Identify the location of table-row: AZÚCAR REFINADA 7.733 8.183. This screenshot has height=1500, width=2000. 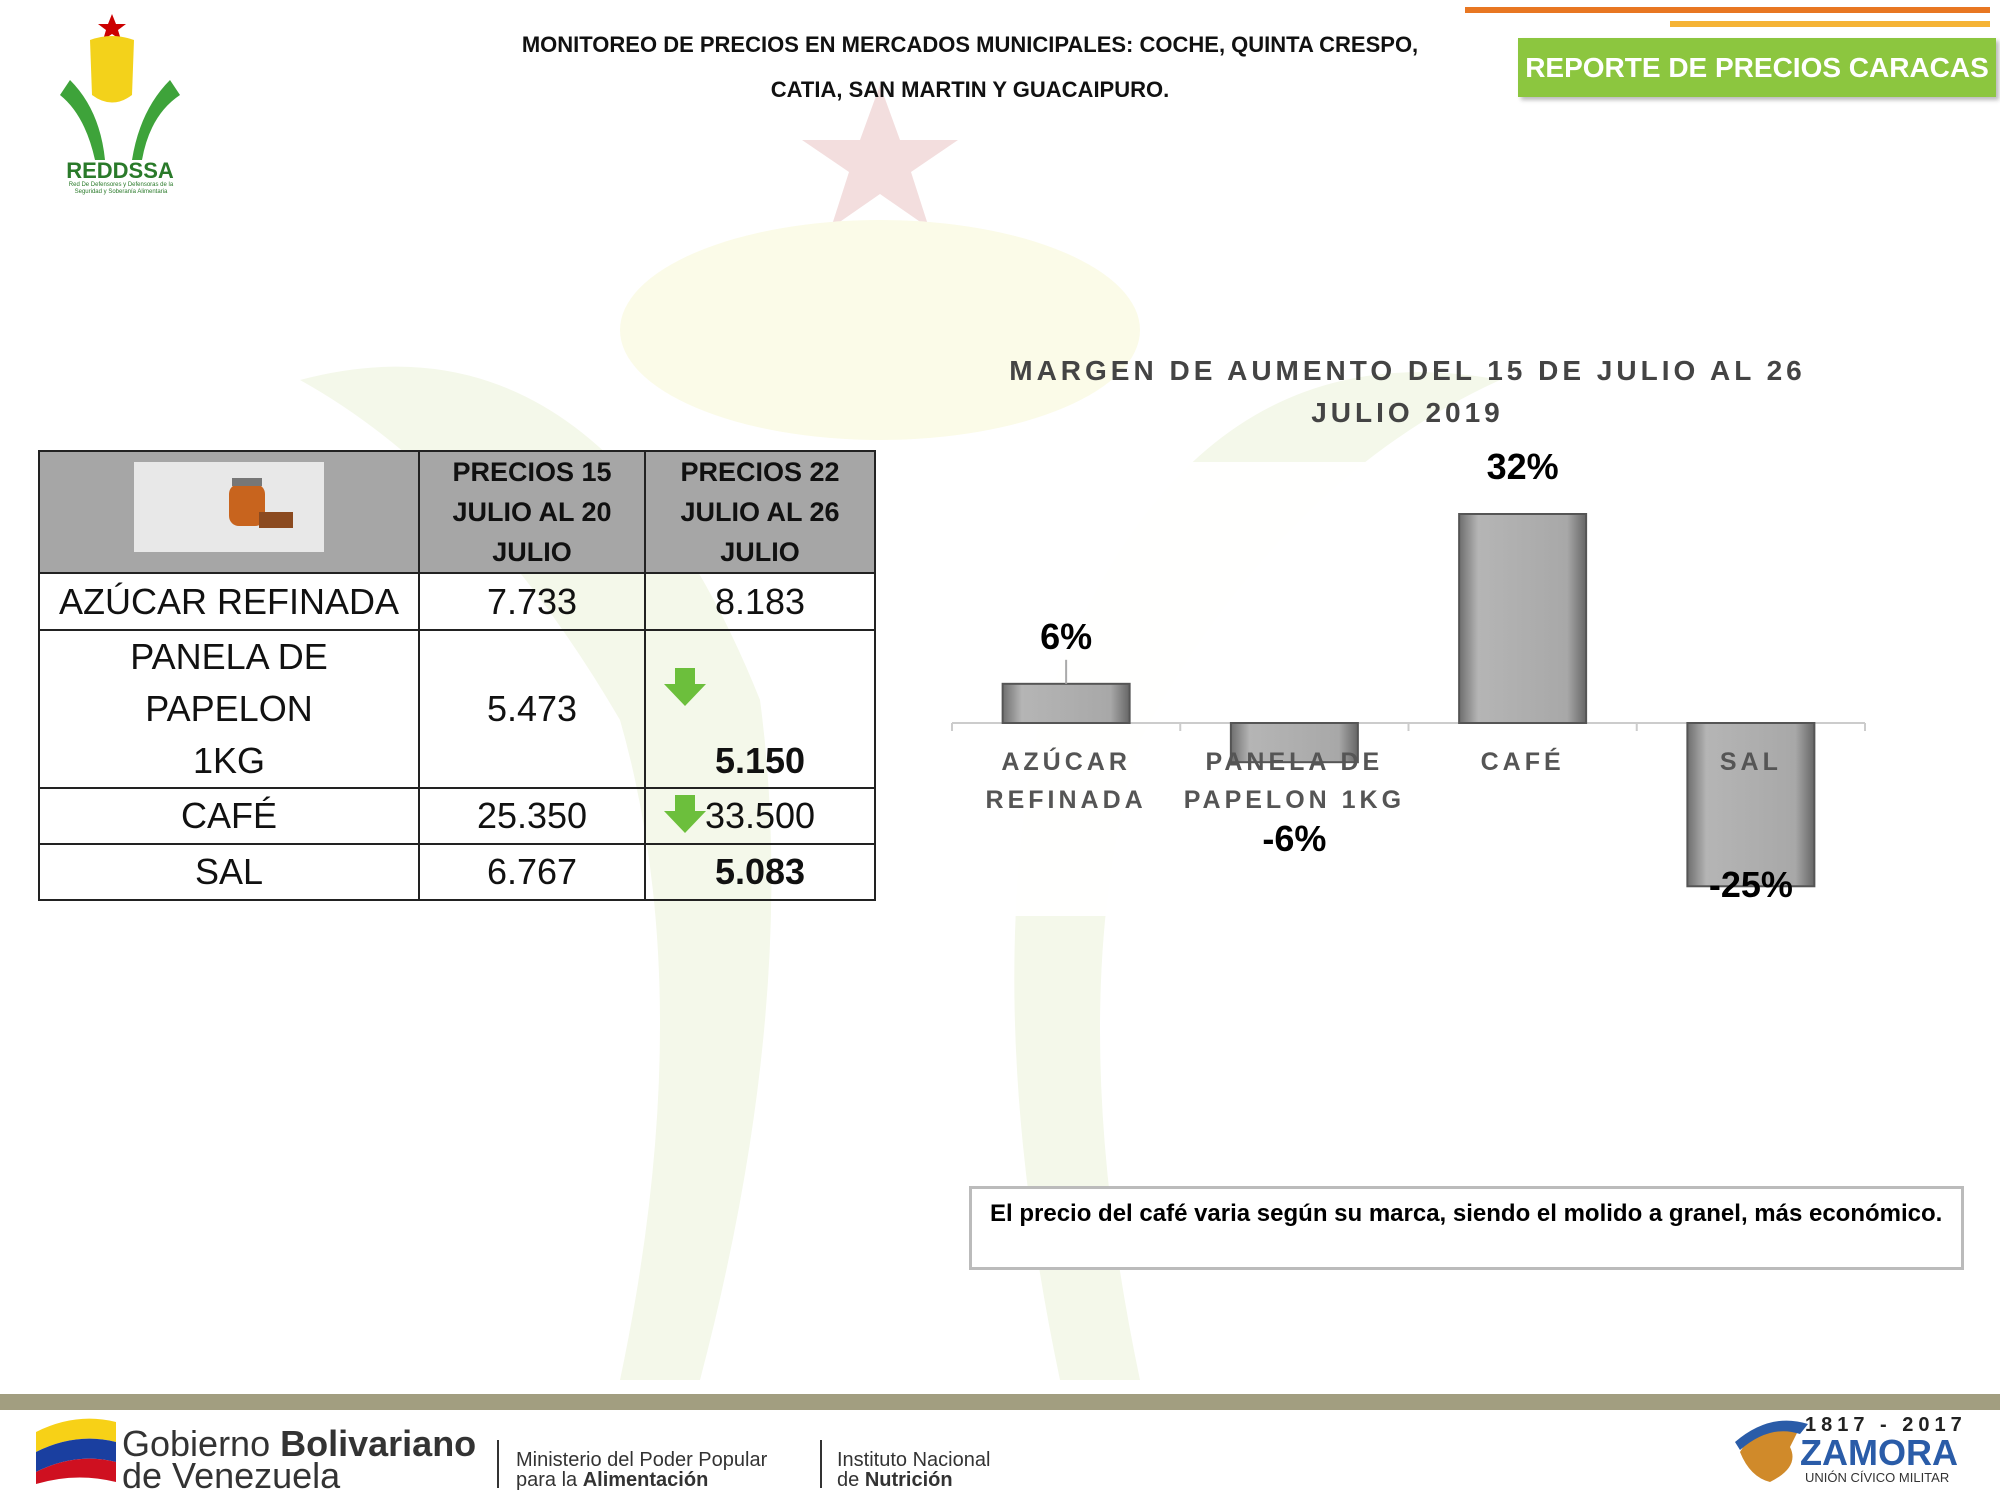
(457, 601).